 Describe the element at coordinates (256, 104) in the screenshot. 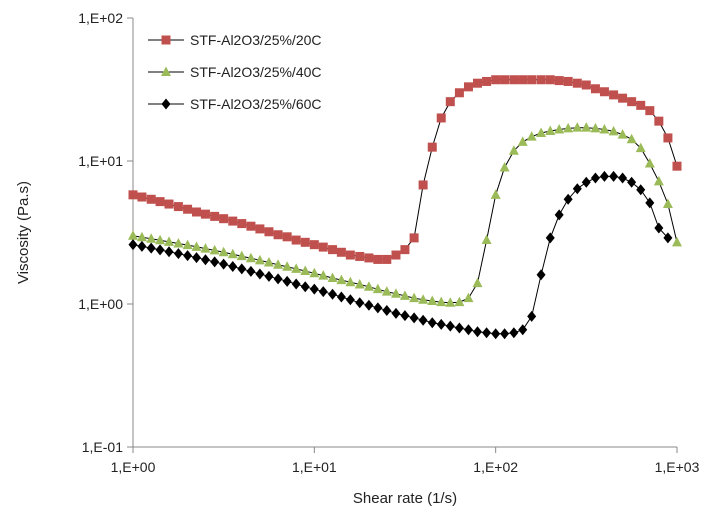

I see `legend-label: STF-Al2O3/25%/60C` at that location.